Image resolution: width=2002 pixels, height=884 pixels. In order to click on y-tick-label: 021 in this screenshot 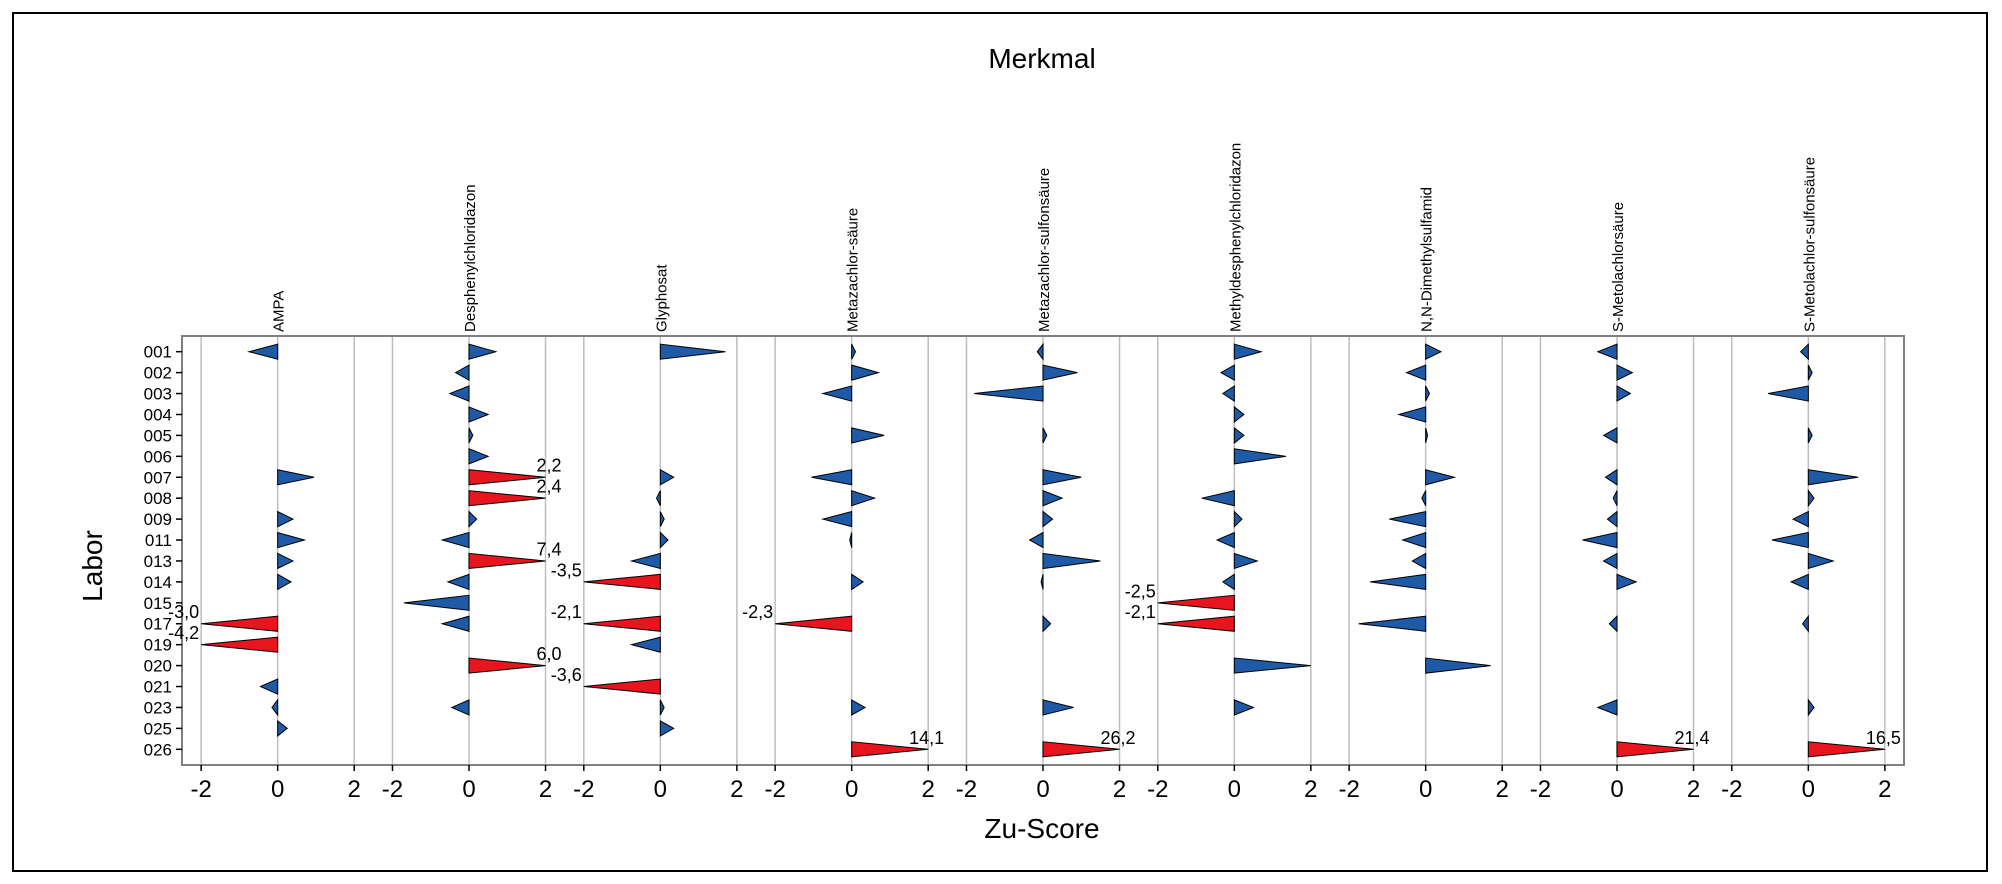, I will do `click(158, 687)`.